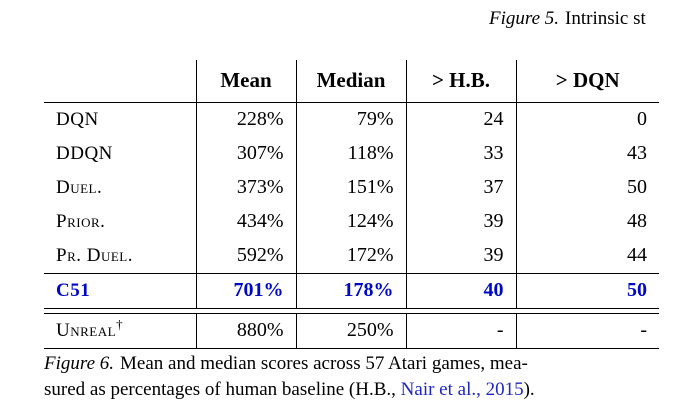 Image resolution: width=682 pixels, height=417 pixels. Describe the element at coordinates (245, 222) in the screenshot. I see `cell-mean: 434%` at that location.